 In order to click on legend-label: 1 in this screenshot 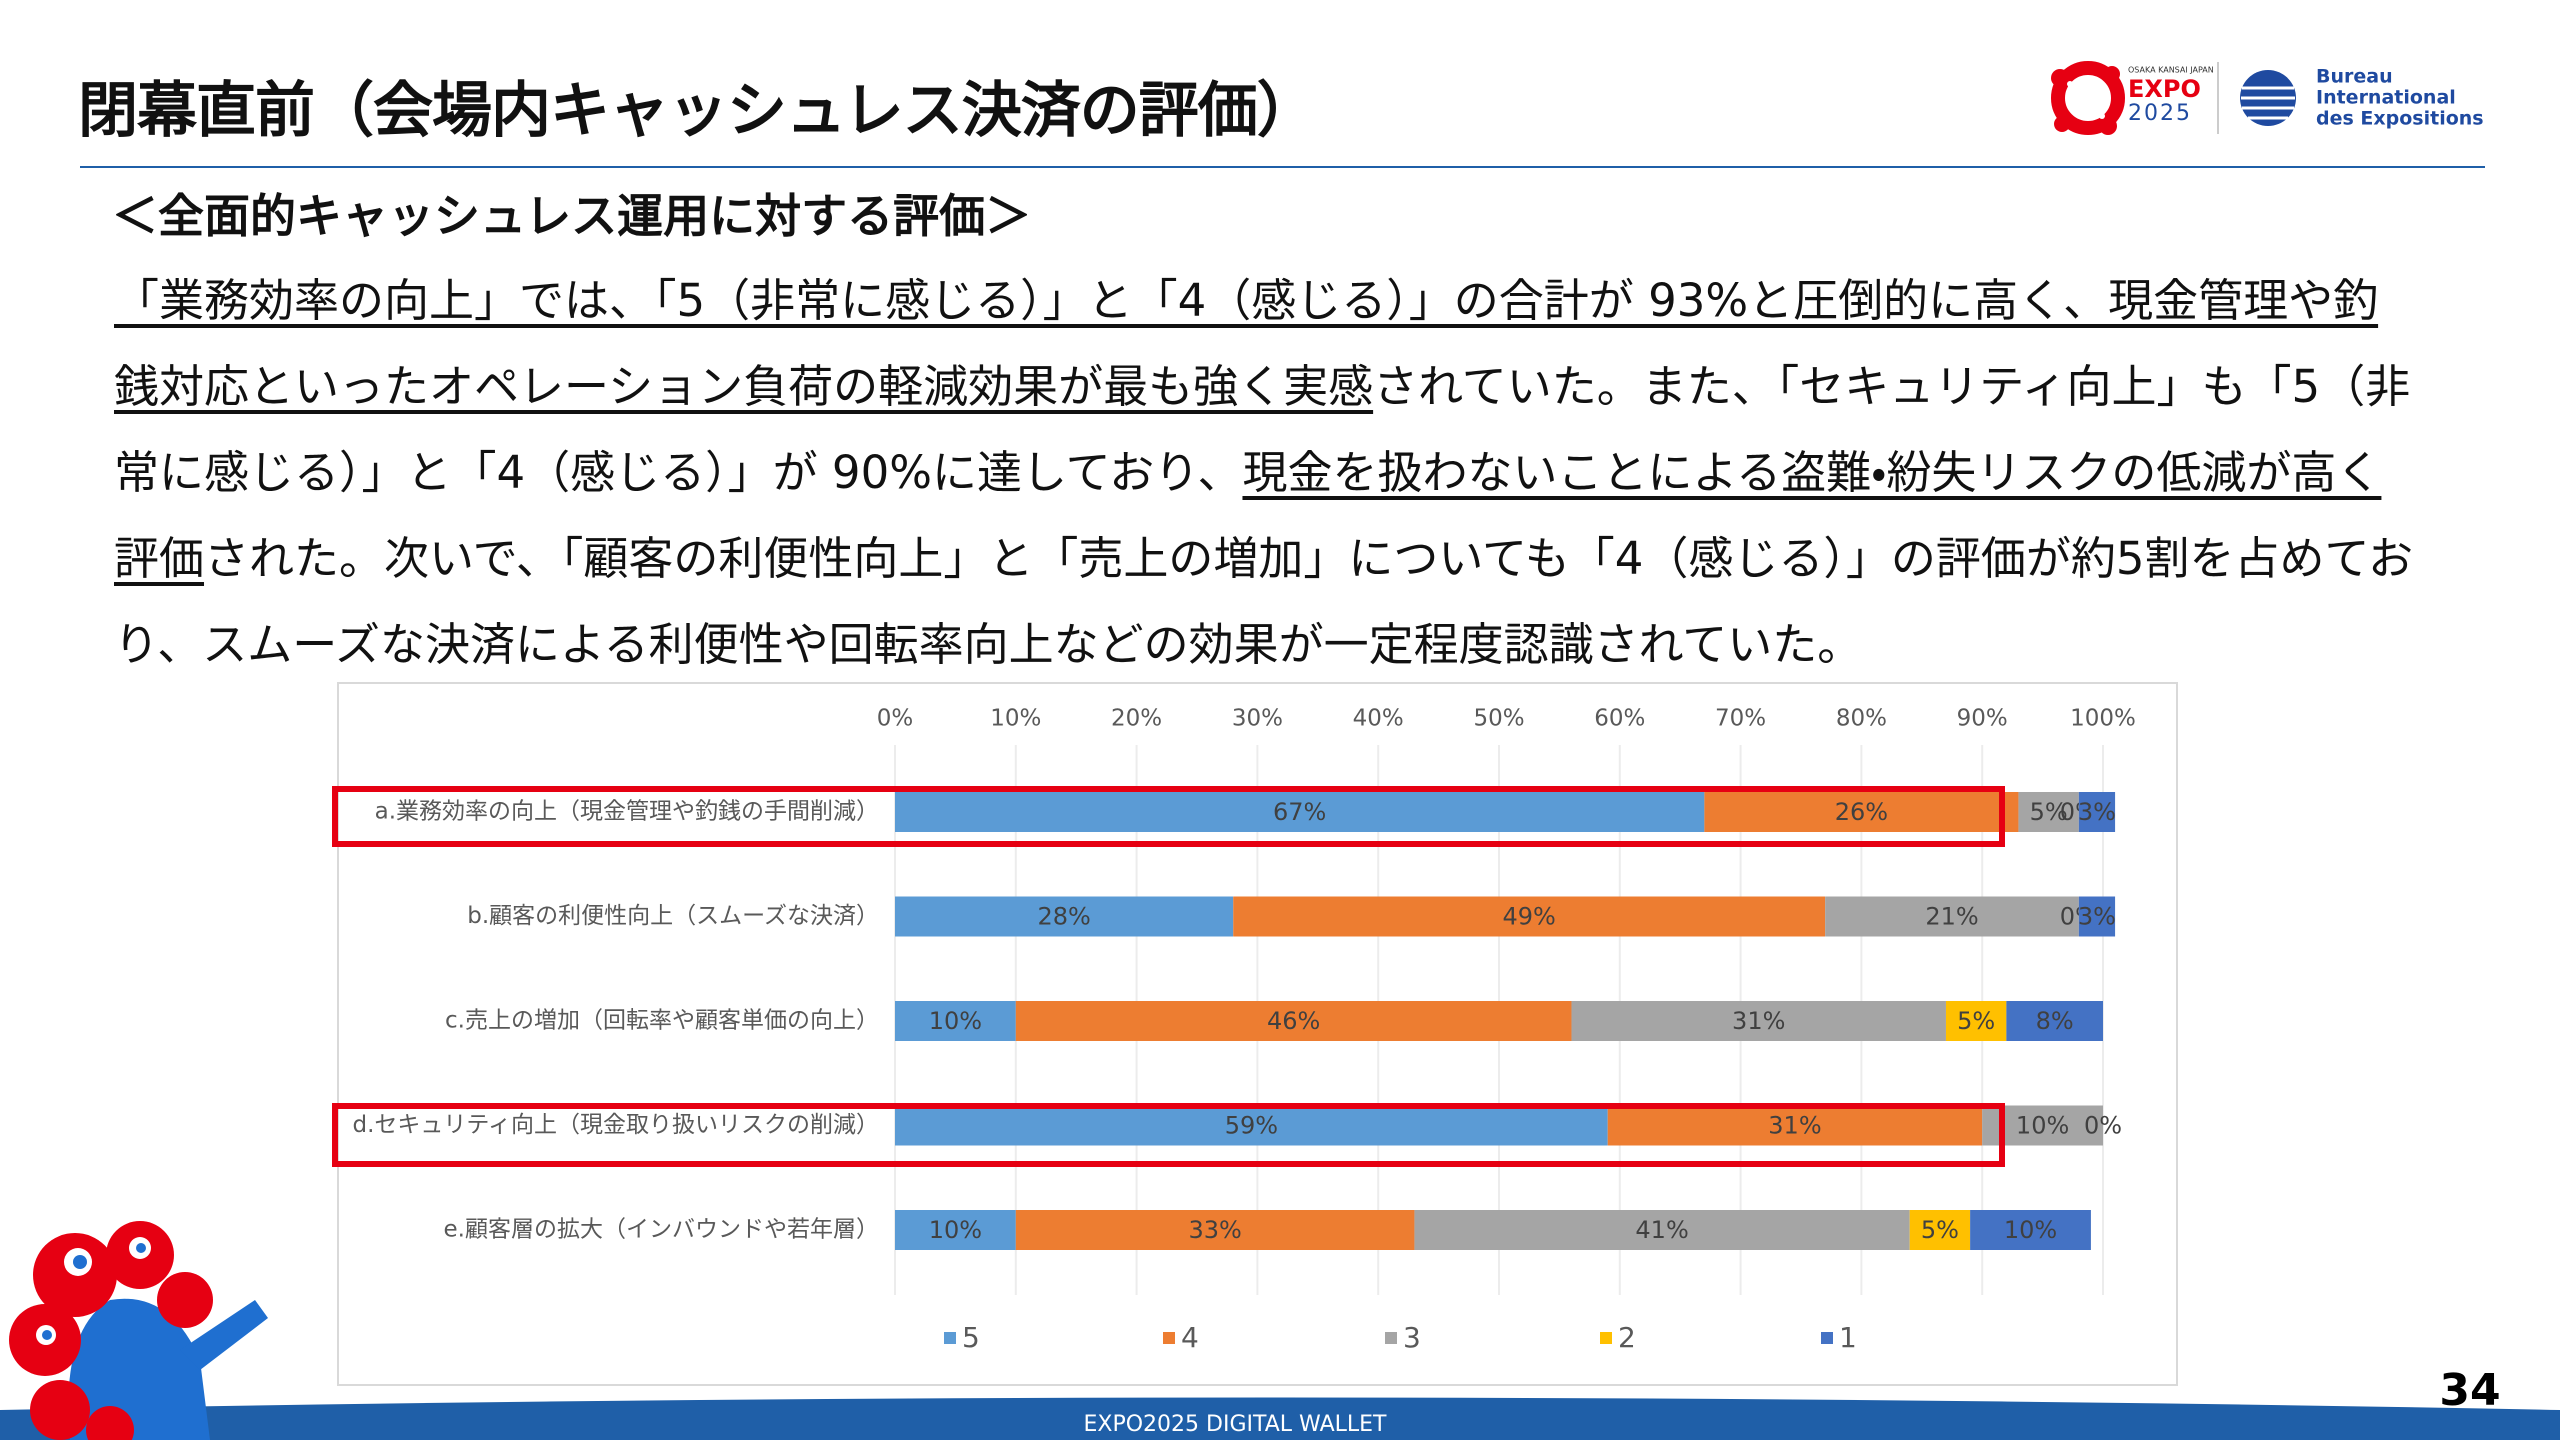, I will do `click(1848, 1337)`.